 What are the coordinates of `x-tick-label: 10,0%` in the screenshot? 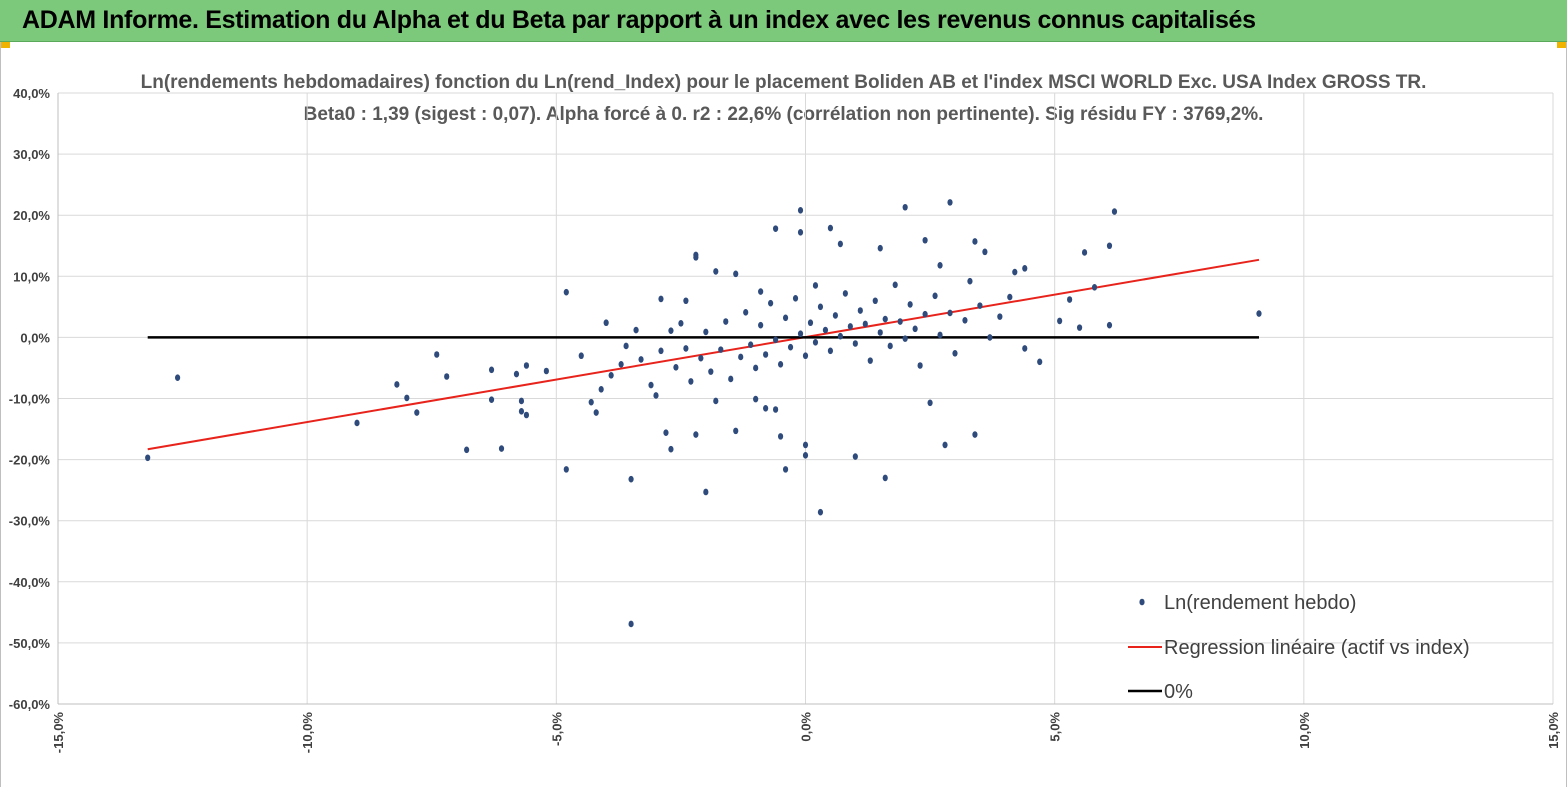 It's located at (1304, 730).